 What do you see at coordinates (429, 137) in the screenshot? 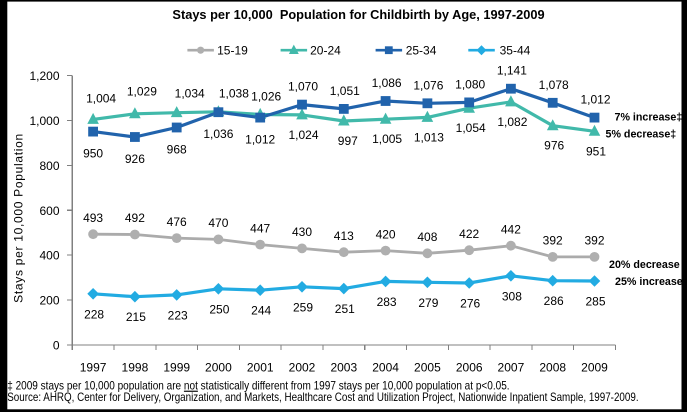
I see `svg-text: 1,013` at bounding box center [429, 137].